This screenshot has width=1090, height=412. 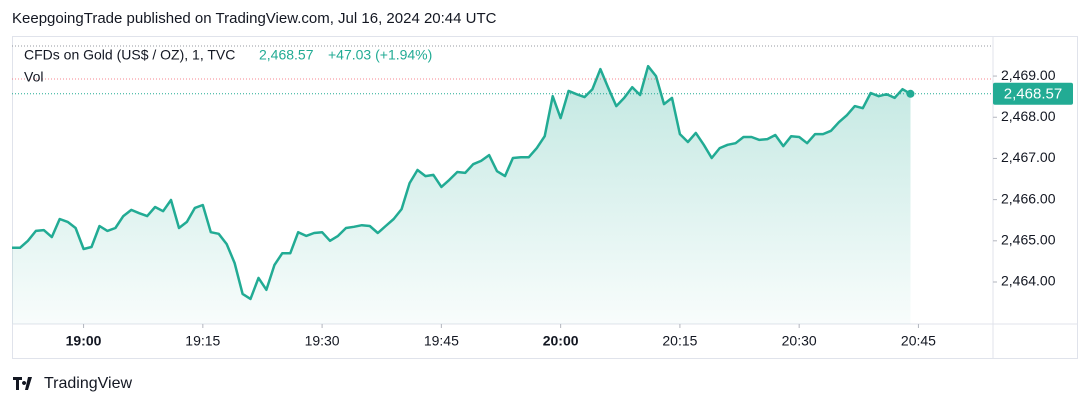 What do you see at coordinates (1028, 240) in the screenshot?
I see `y-tick-label: 2,465.00` at bounding box center [1028, 240].